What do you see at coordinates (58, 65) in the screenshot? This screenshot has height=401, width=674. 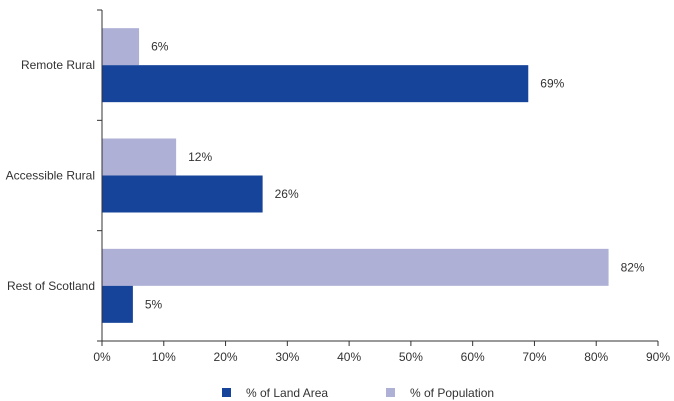 I see `category-label: Remote Rural` at bounding box center [58, 65].